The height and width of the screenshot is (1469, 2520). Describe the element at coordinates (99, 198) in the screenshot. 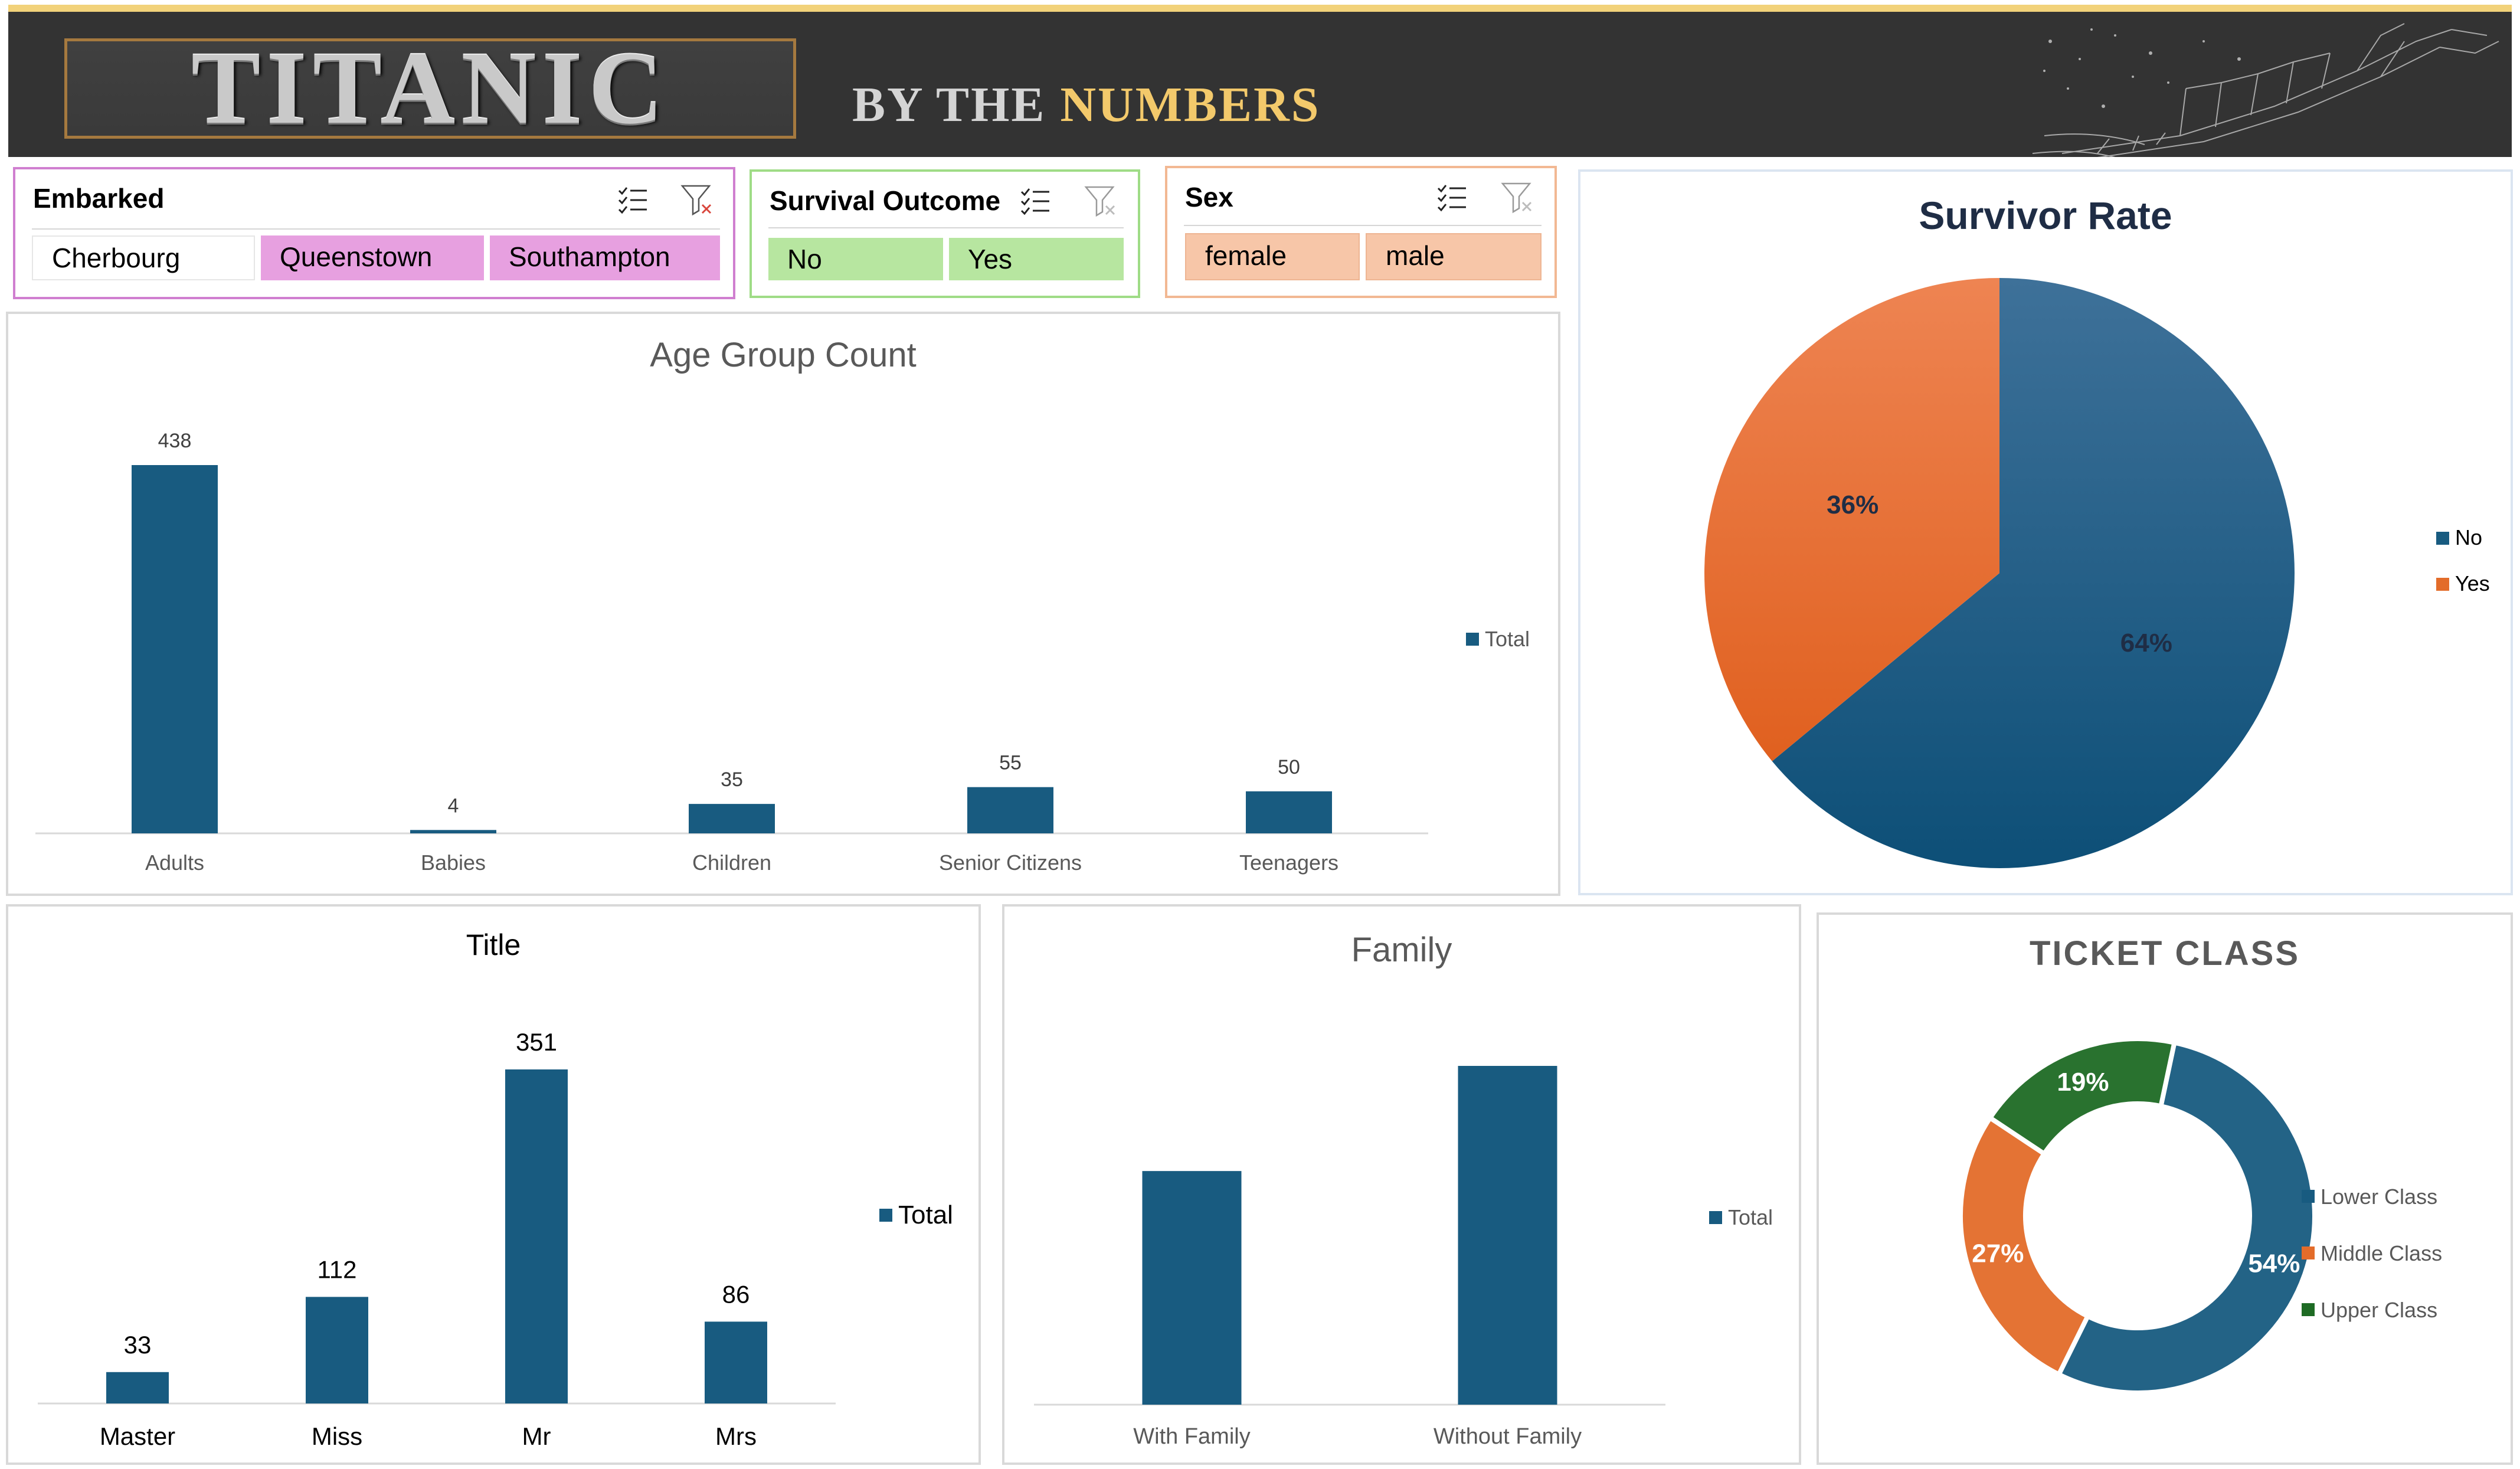

I see `embarked-slicer-title: Embarked` at that location.